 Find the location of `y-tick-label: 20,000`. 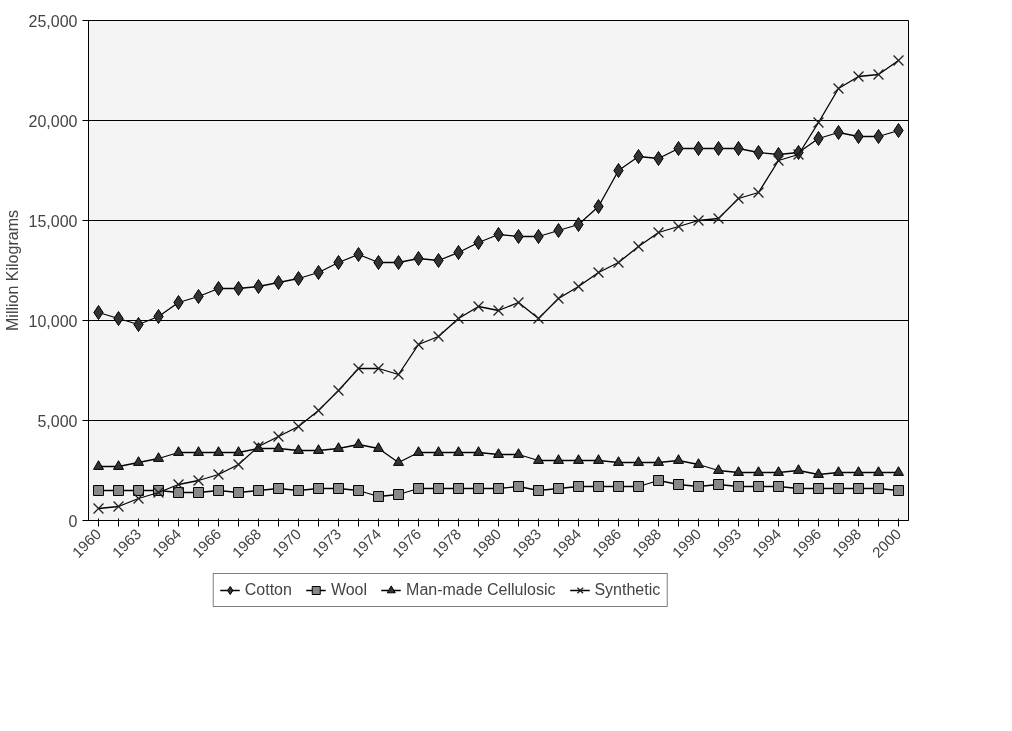

y-tick-label: 20,000 is located at coordinates (53, 121).